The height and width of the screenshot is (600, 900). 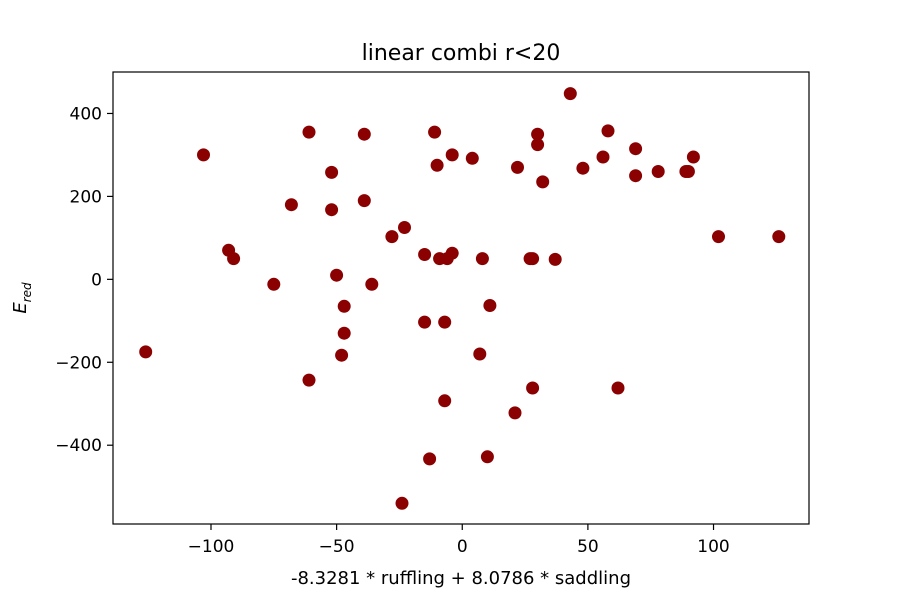 I want to click on y-tick-label: −200, so click(x=78, y=363).